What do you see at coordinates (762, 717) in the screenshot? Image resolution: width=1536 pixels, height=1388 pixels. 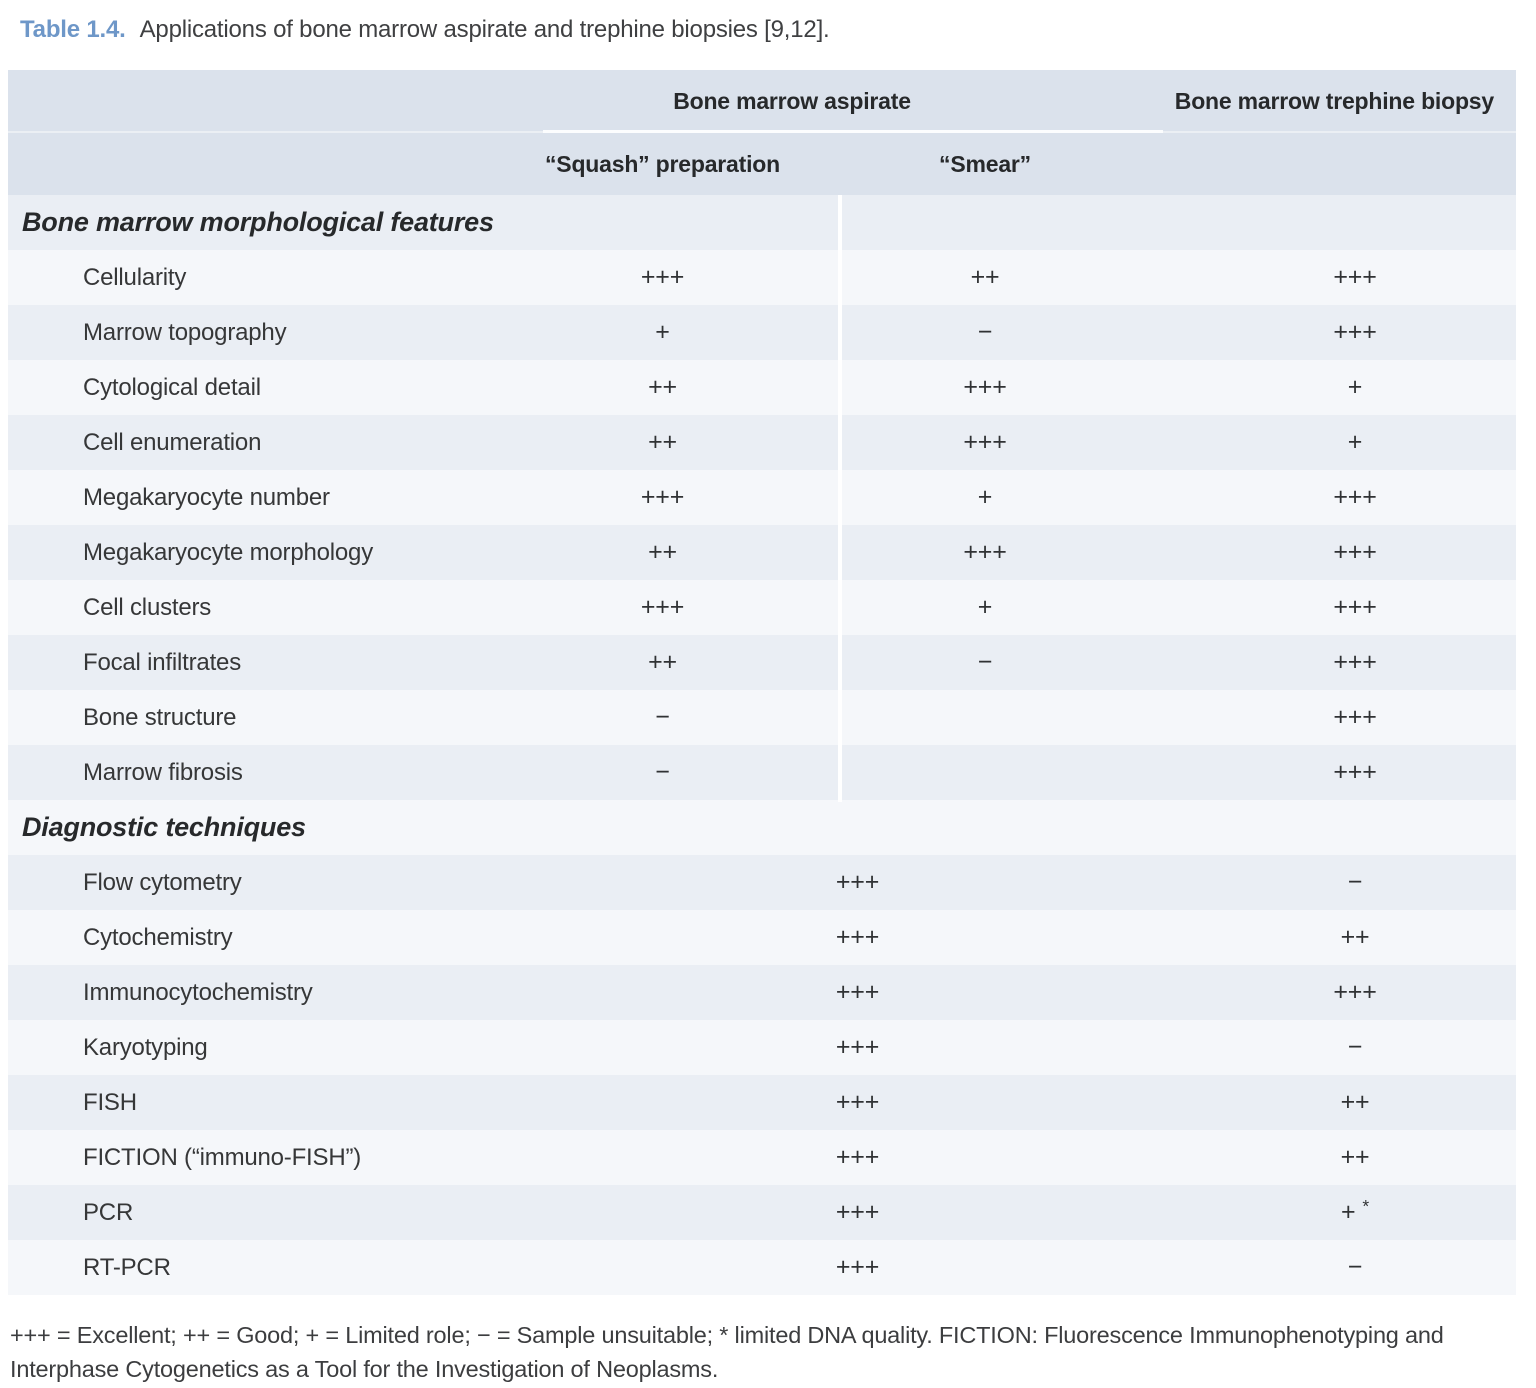 I see `table-row: Bone structure − +++` at bounding box center [762, 717].